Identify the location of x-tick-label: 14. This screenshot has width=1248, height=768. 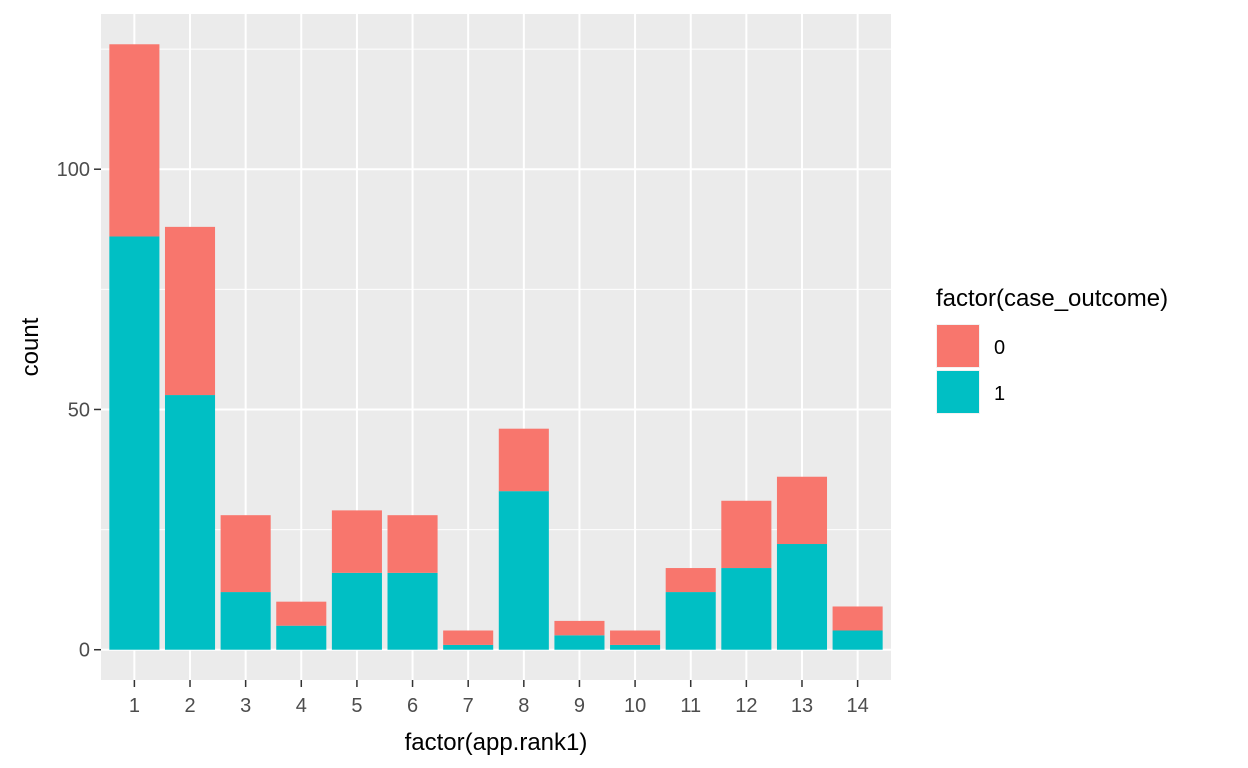
(857, 706).